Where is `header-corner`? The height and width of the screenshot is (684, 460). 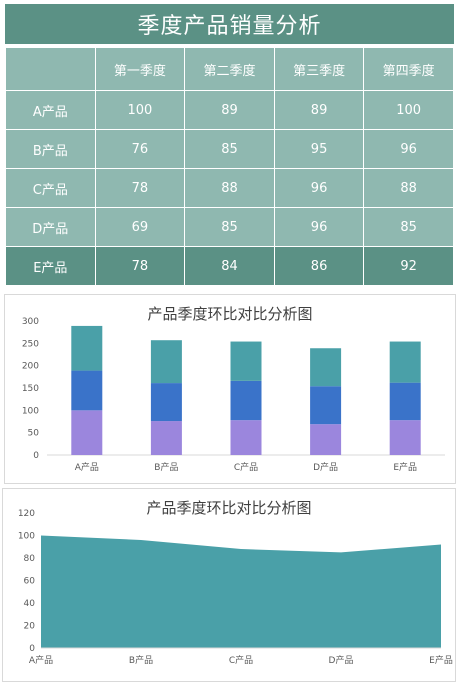 header-corner is located at coordinates (50, 68).